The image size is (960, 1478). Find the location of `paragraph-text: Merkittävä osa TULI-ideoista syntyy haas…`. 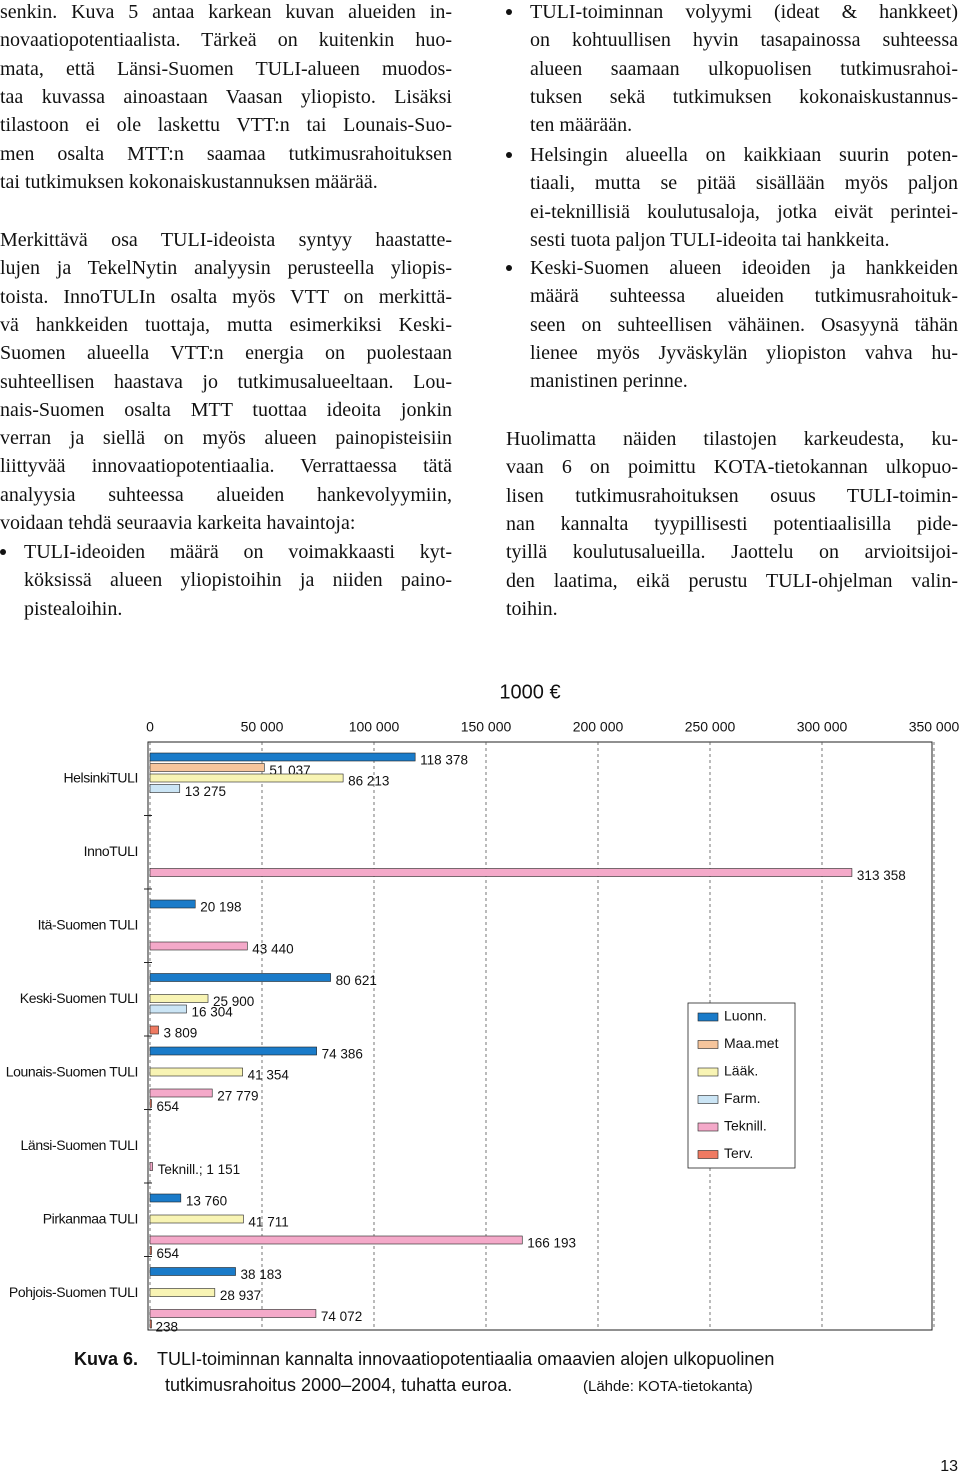

paragraph-text: Merkittävä osa TULI-ideoista syntyy haas… is located at coordinates (226, 240).